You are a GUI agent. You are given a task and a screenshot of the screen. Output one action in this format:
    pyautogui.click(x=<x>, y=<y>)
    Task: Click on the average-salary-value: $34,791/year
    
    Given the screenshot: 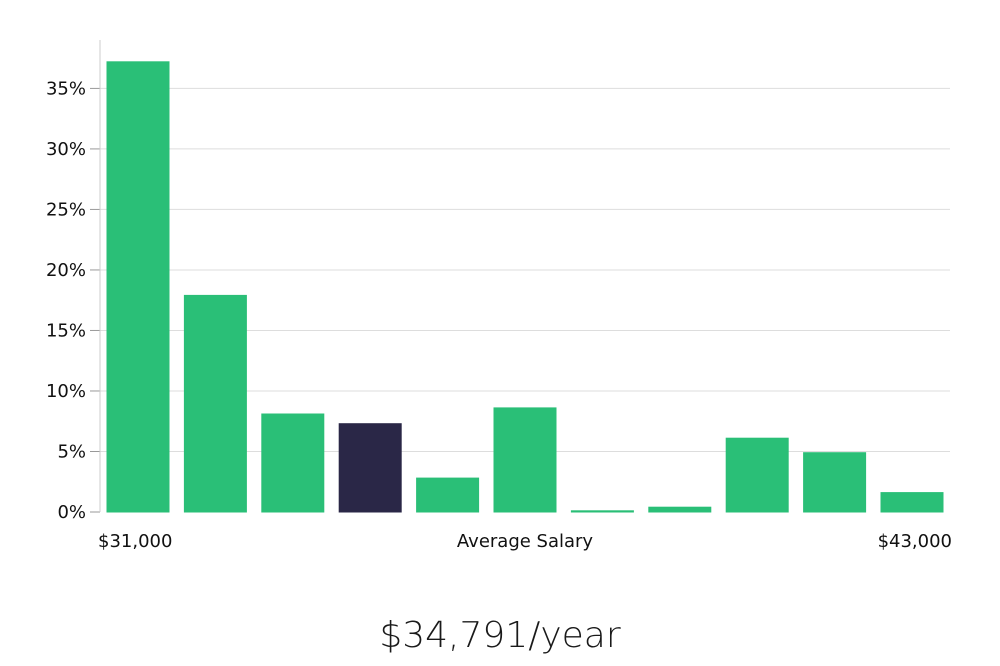 What is the action you would take?
    pyautogui.click(x=500, y=635)
    